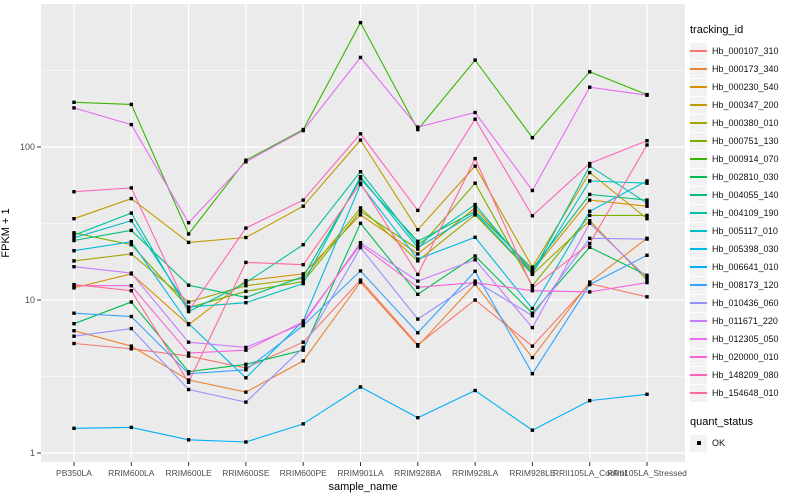 Image resolution: width=800 pixels, height=500 pixels. Describe the element at coordinates (745, 105) in the screenshot. I see `legend-label: Hb_000347_200` at that location.